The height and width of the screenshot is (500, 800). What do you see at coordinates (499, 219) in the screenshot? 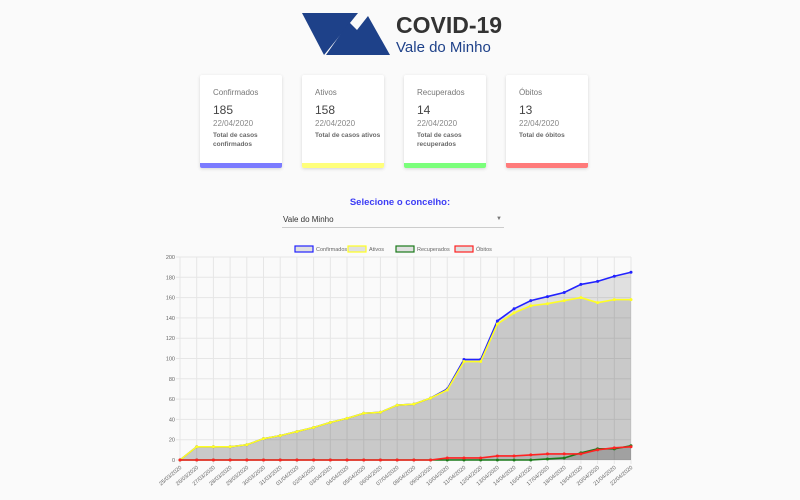
I see `chevron-down-icon: ▼` at bounding box center [499, 219].